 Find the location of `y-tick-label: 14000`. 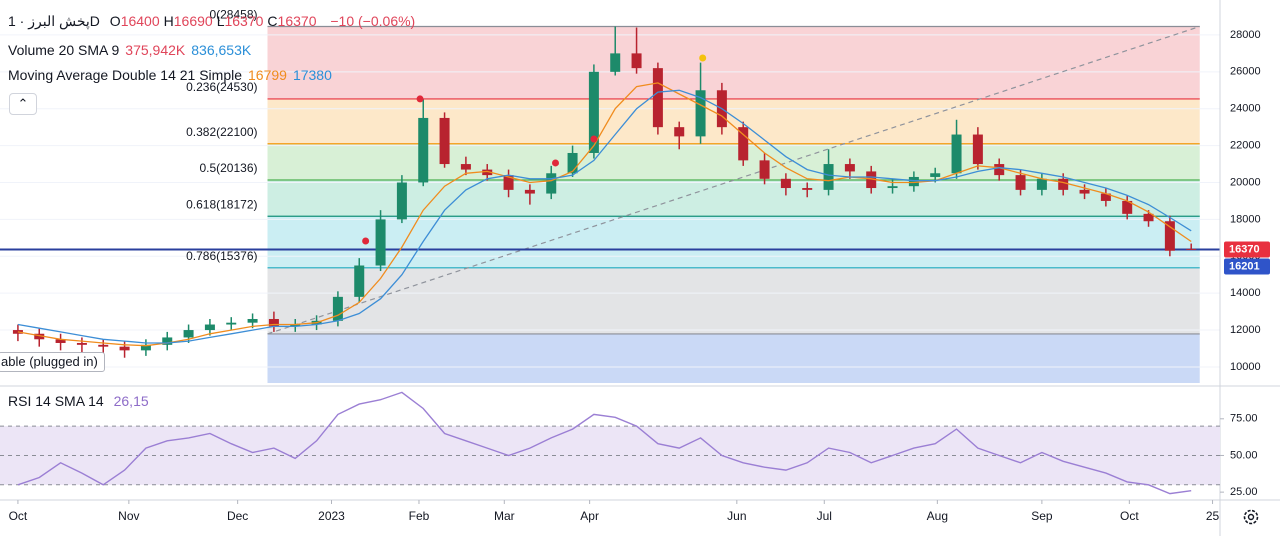

y-tick-label: 14000 is located at coordinates (1245, 293).